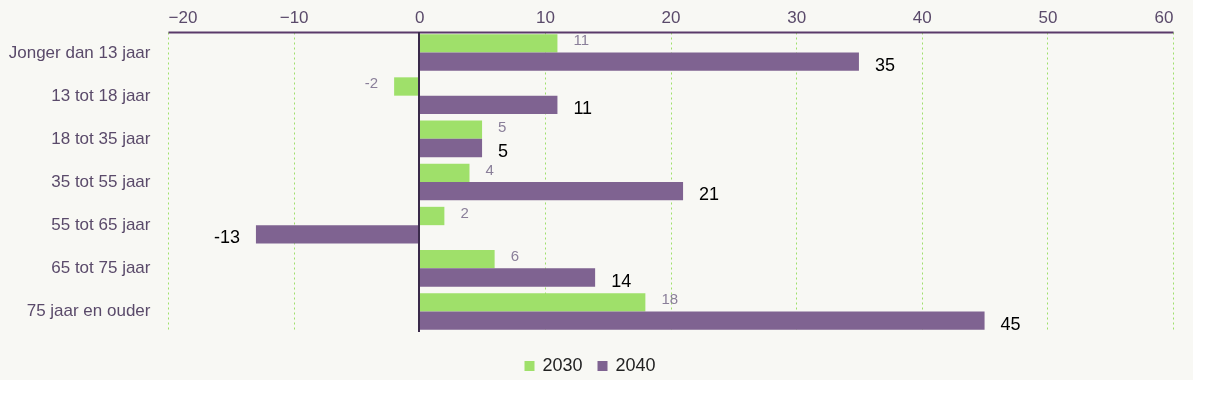 The height and width of the screenshot is (405, 1230). Describe the element at coordinates (621, 280) in the screenshot. I see `data-label: 14` at that location.